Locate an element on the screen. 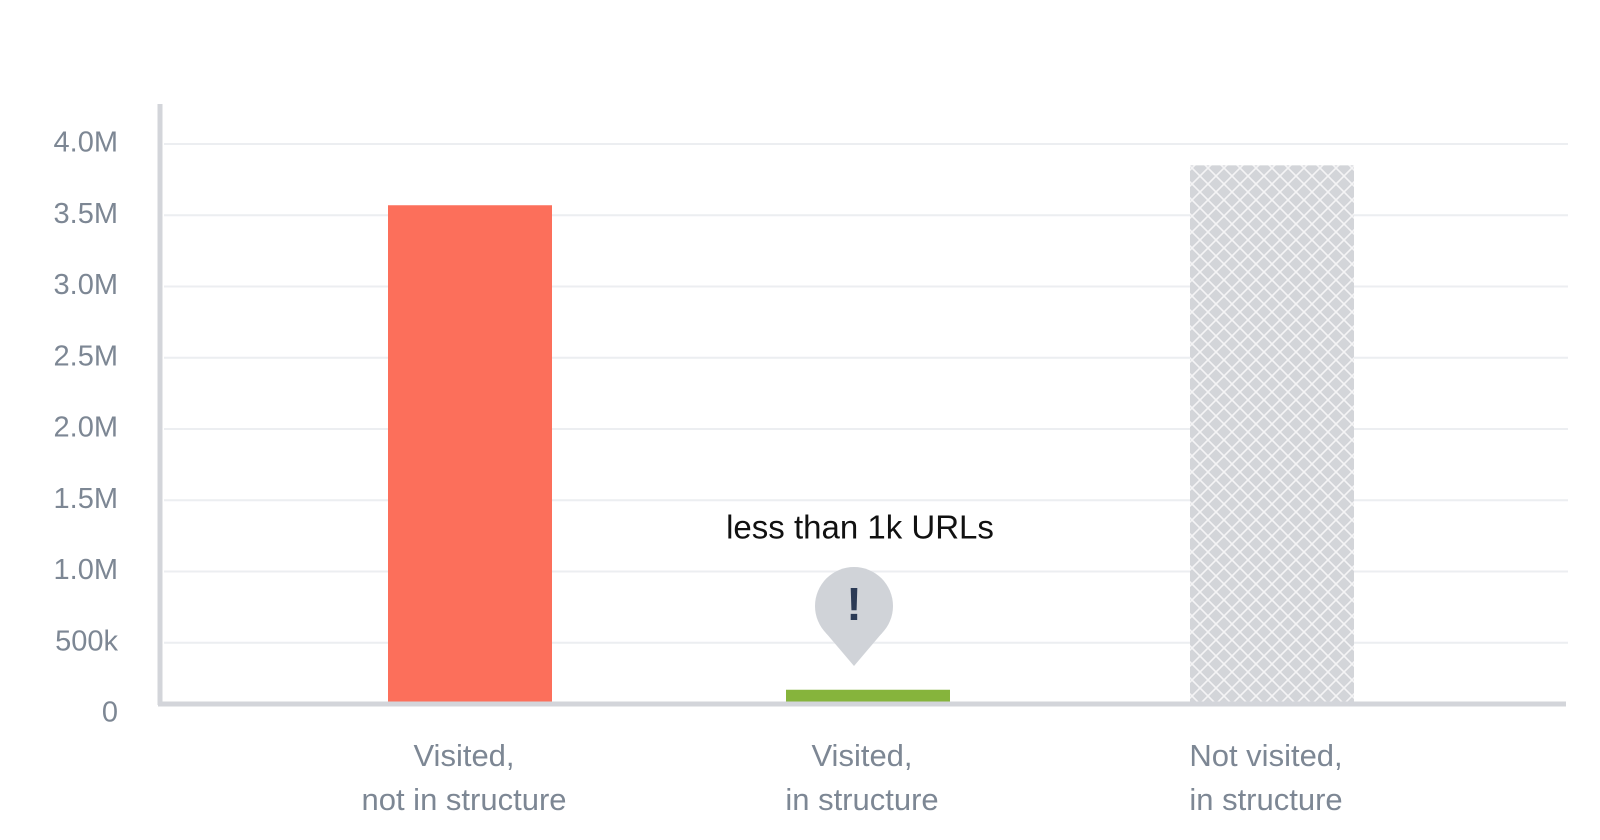  exclamation-pin-icon is located at coordinates (854, 606).